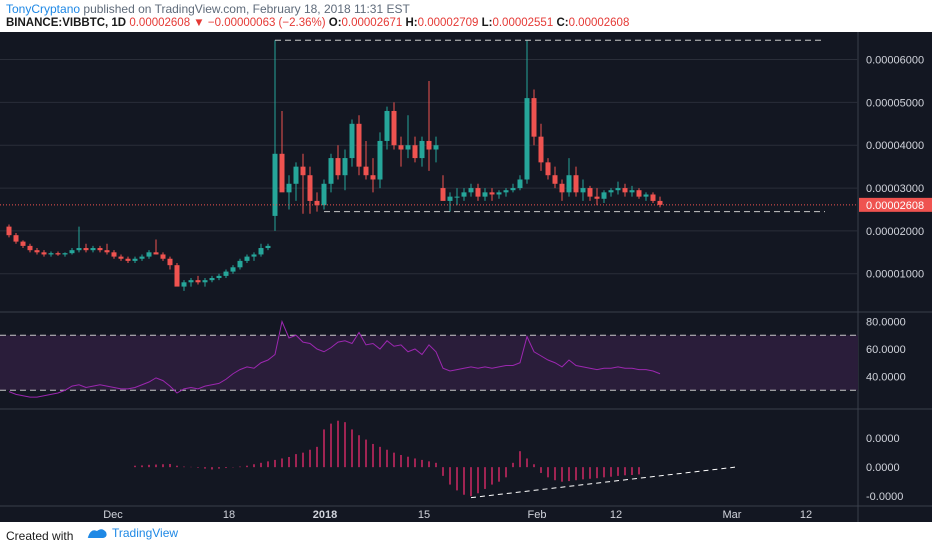 The width and height of the screenshot is (932, 550). Describe the element at coordinates (562, 23) in the screenshot. I see `close-label: C:` at that location.